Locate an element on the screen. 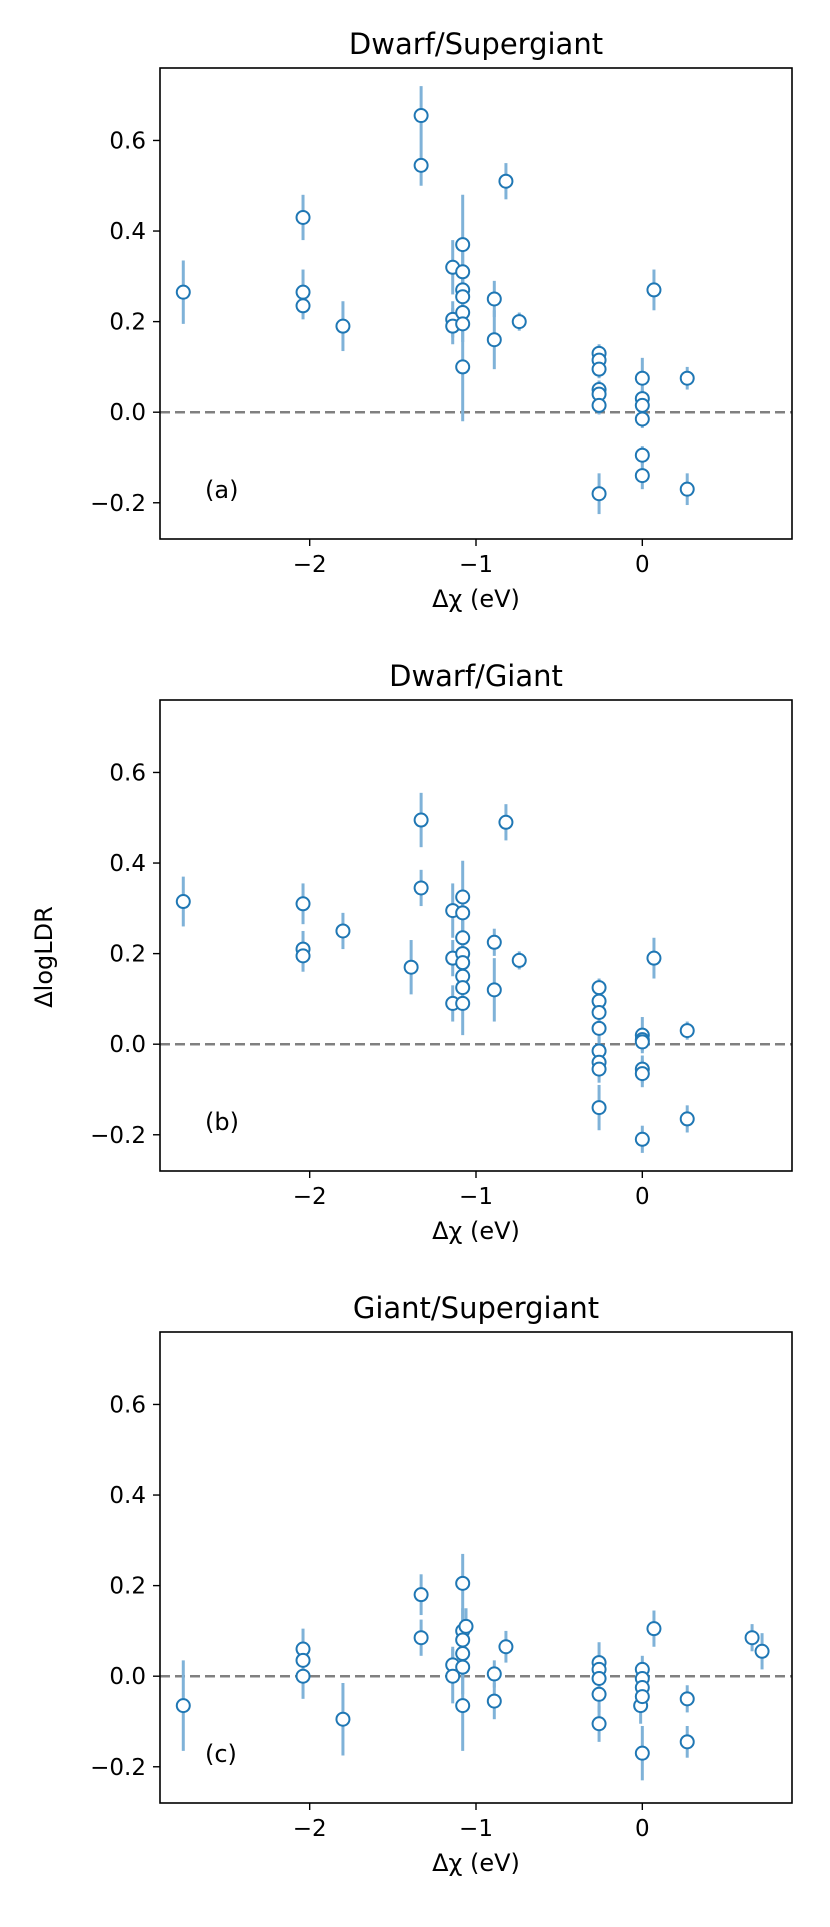 The width and height of the screenshot is (830, 1927). panel-label: (b) is located at coordinates (222, 1122).